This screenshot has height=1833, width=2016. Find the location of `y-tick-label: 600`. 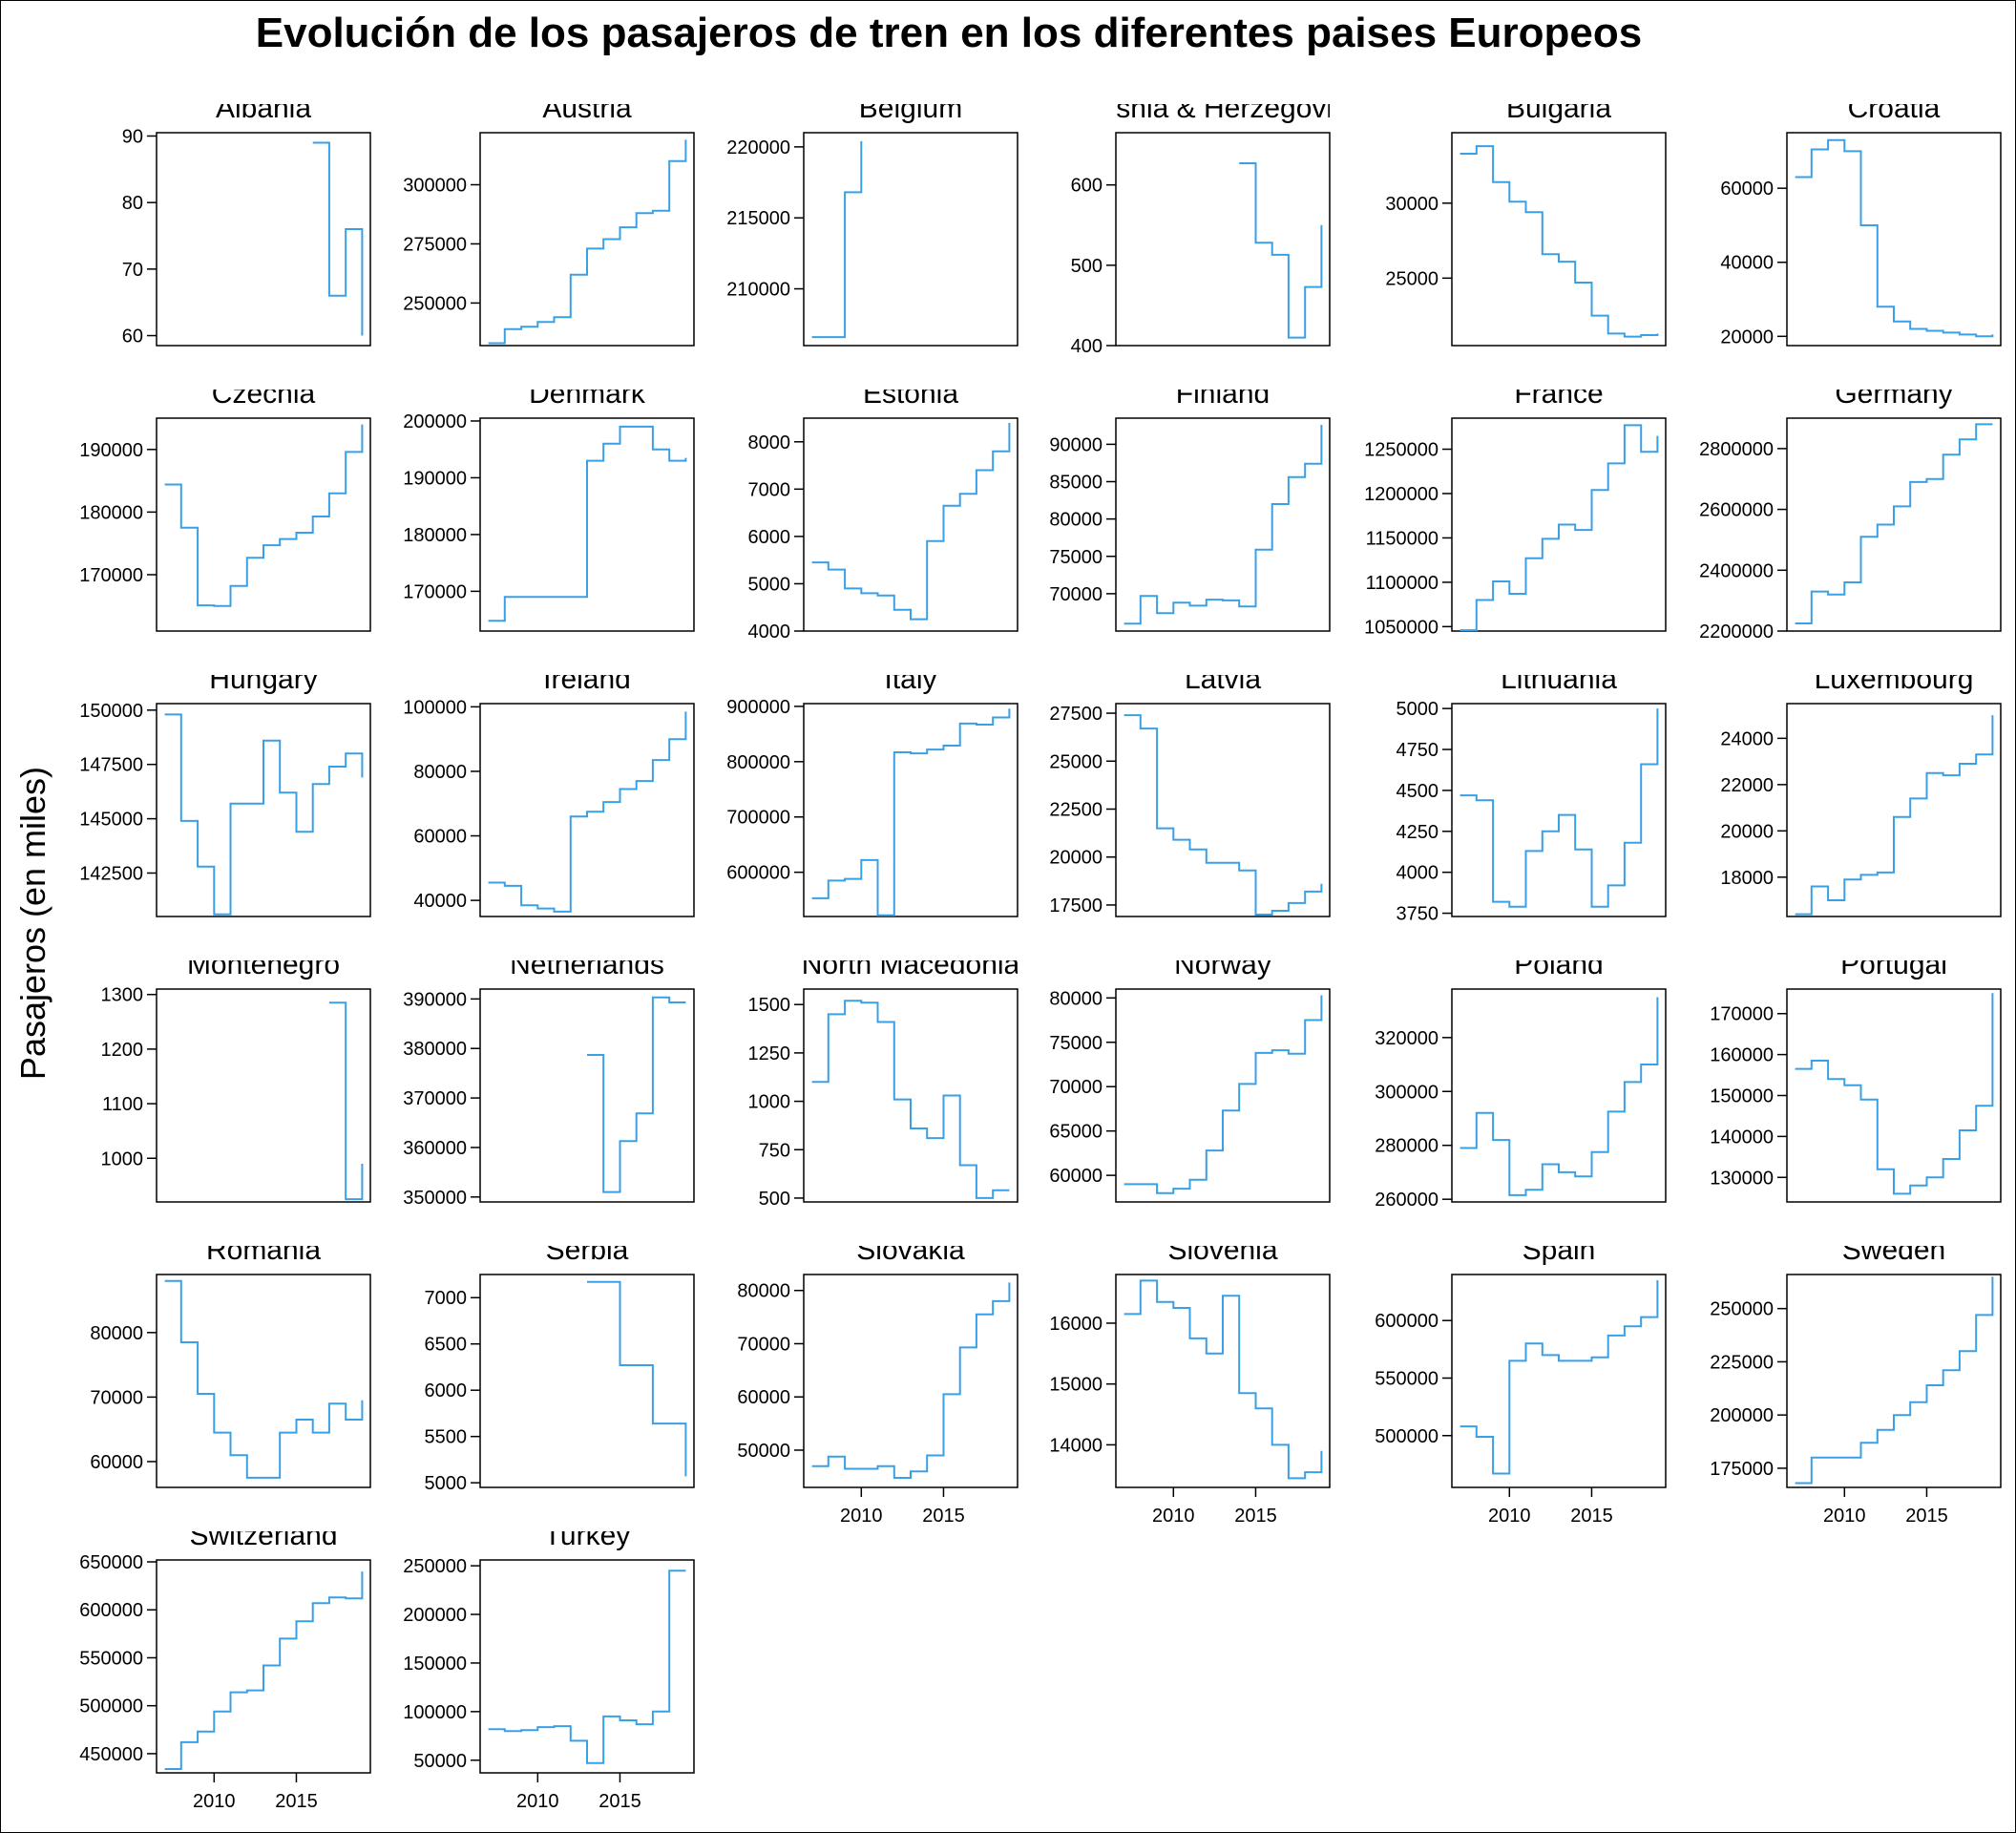

y-tick-label: 600 is located at coordinates (1086, 187).